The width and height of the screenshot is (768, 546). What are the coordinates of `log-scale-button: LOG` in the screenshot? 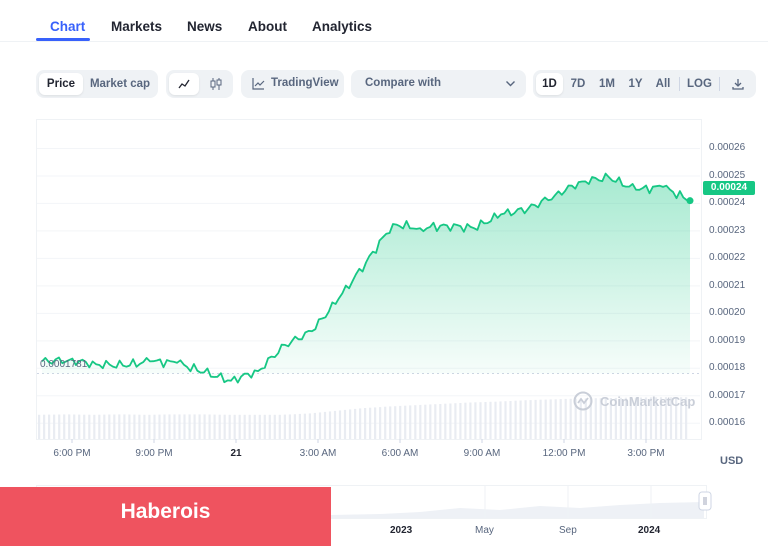 It's located at (699, 84).